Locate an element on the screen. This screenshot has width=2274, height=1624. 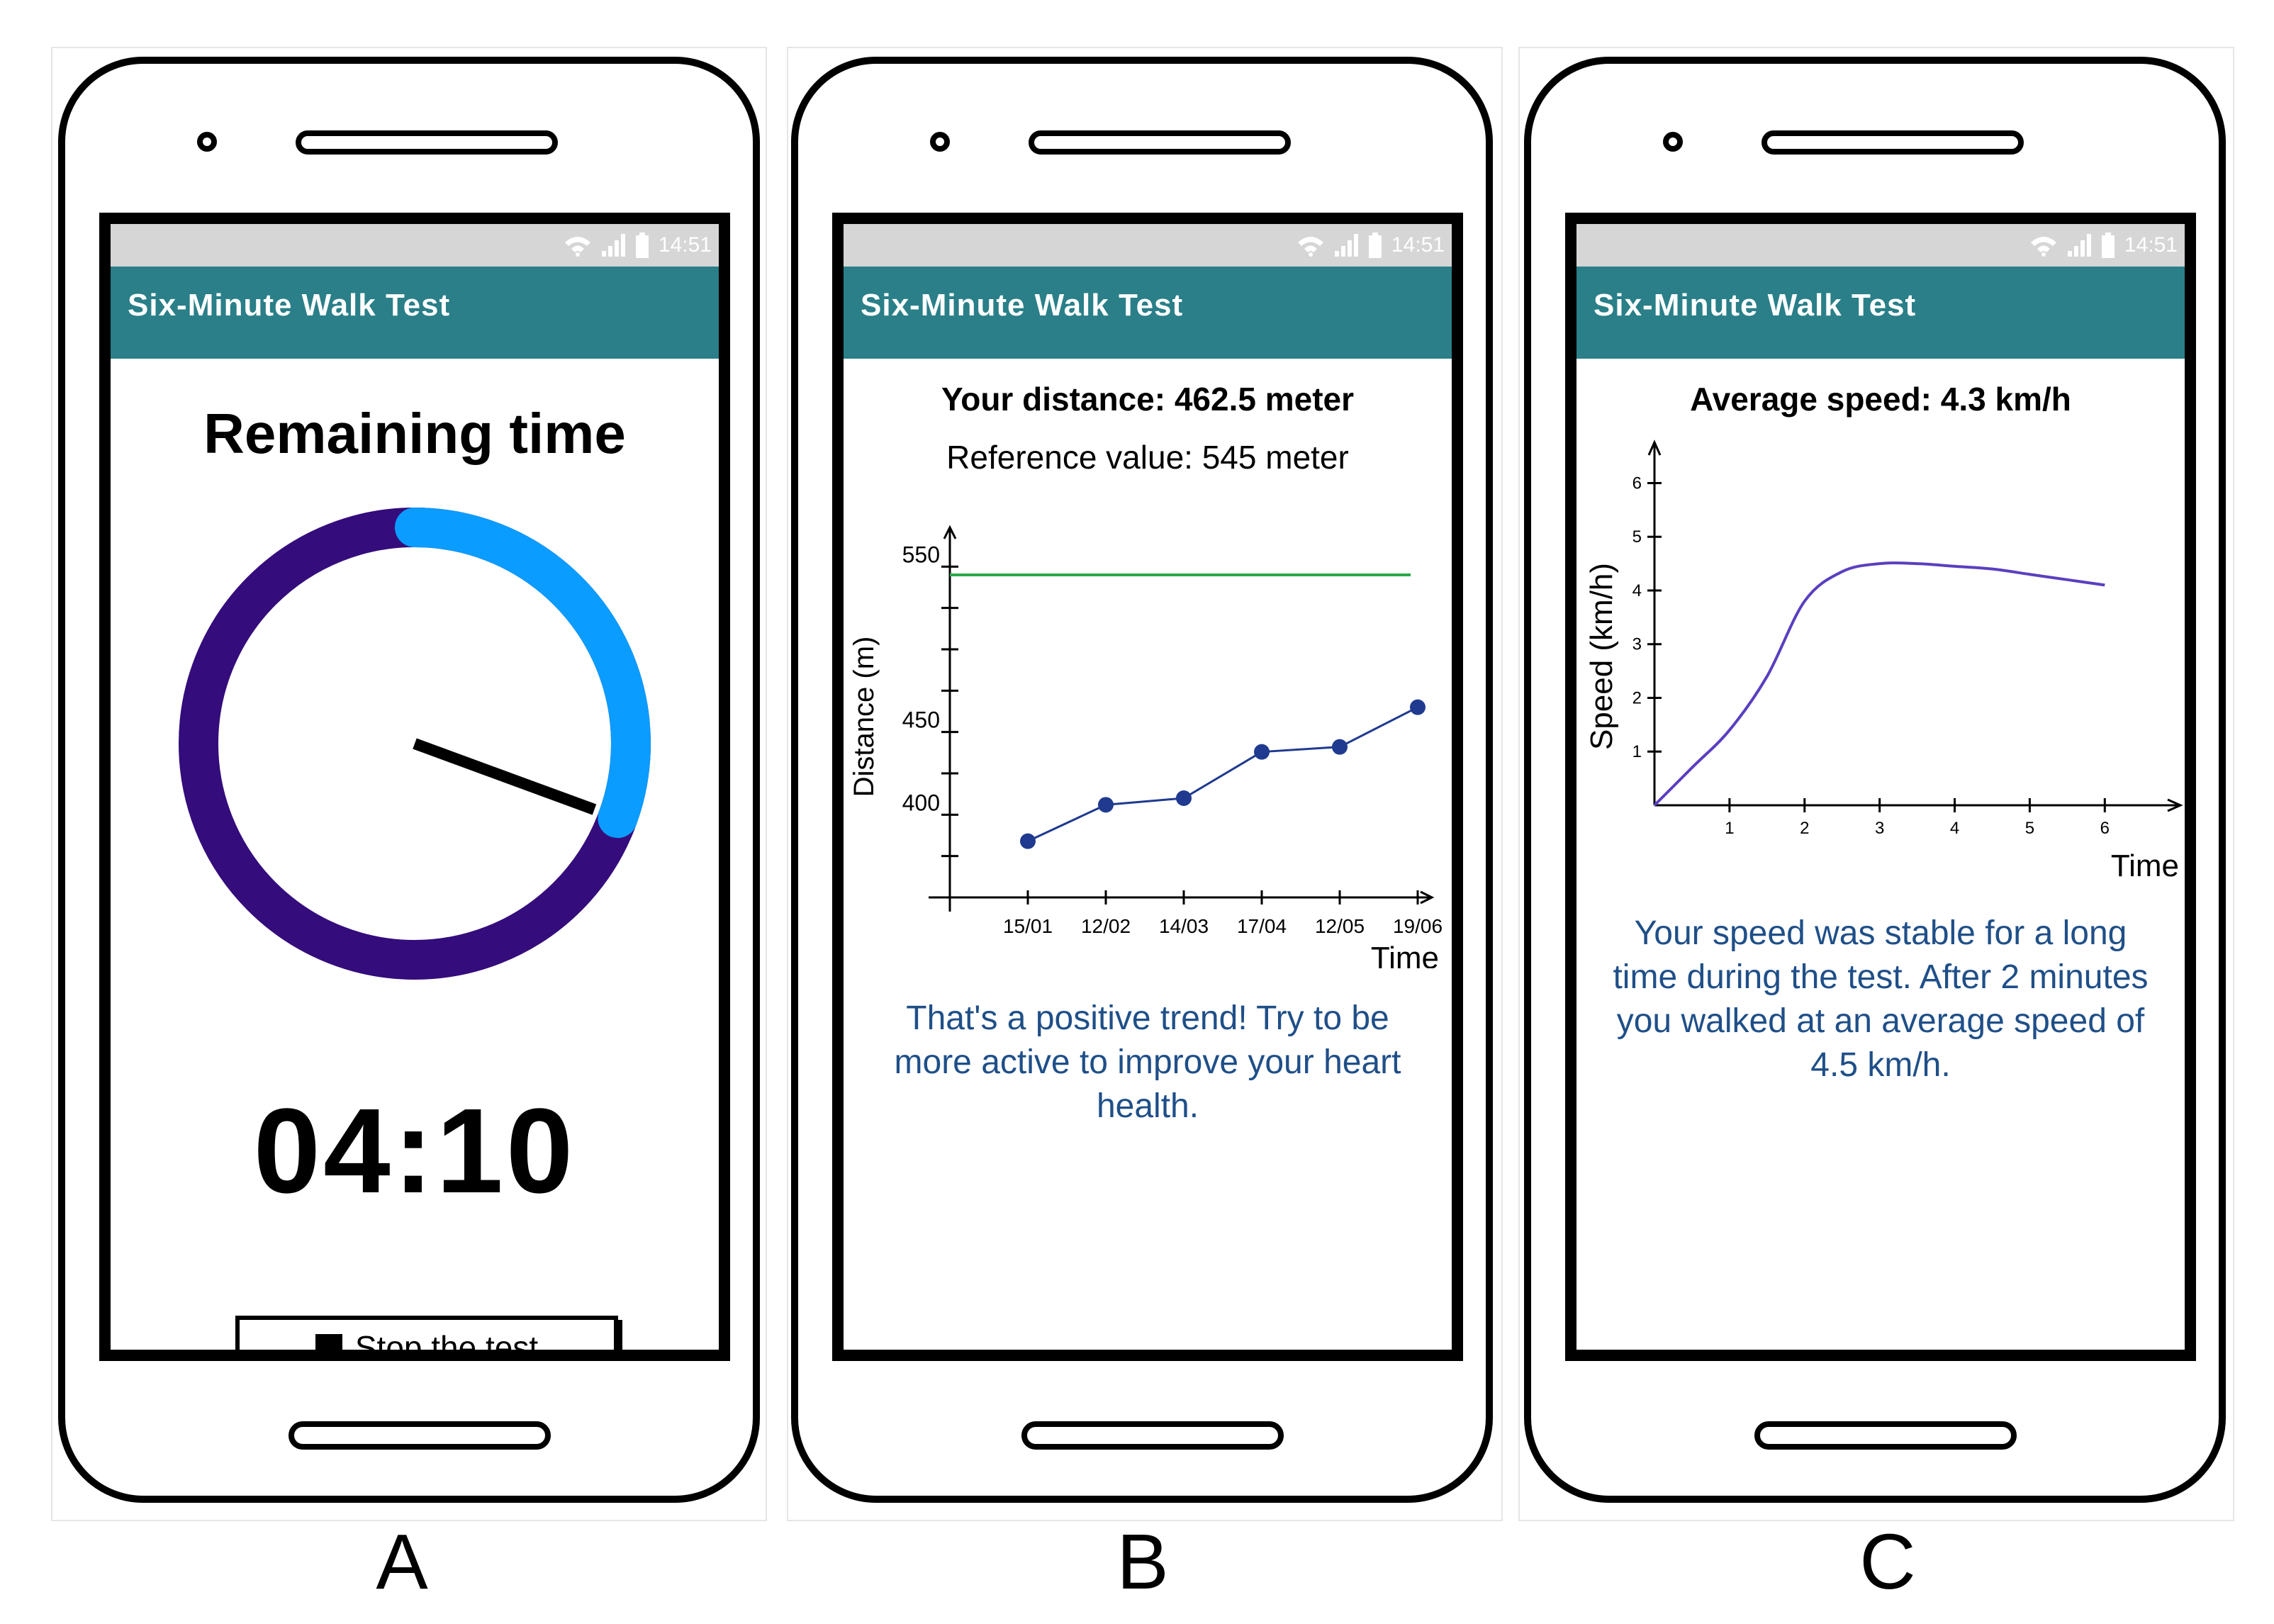
stop-icon is located at coordinates (328, 1342).